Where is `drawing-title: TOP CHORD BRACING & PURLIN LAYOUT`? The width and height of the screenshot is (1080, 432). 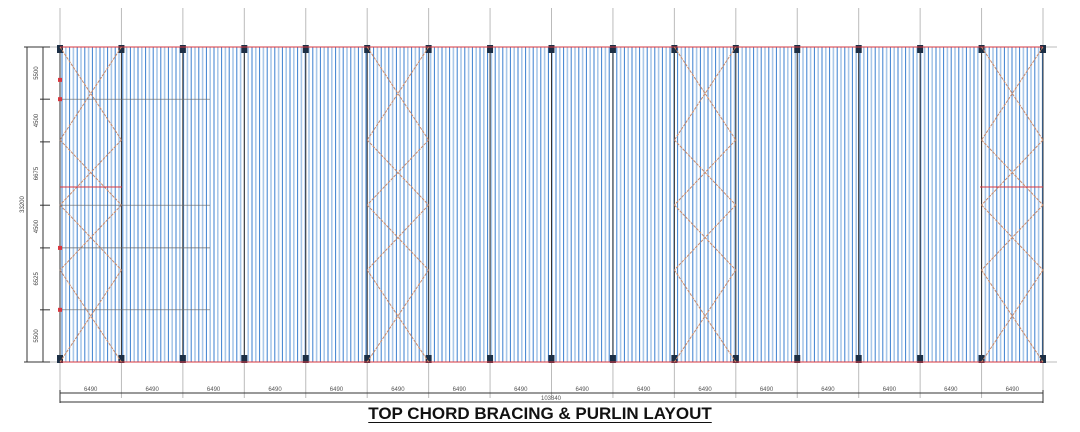
drawing-title: TOP CHORD BRACING & PURLIN LAYOUT is located at coordinates (540, 414).